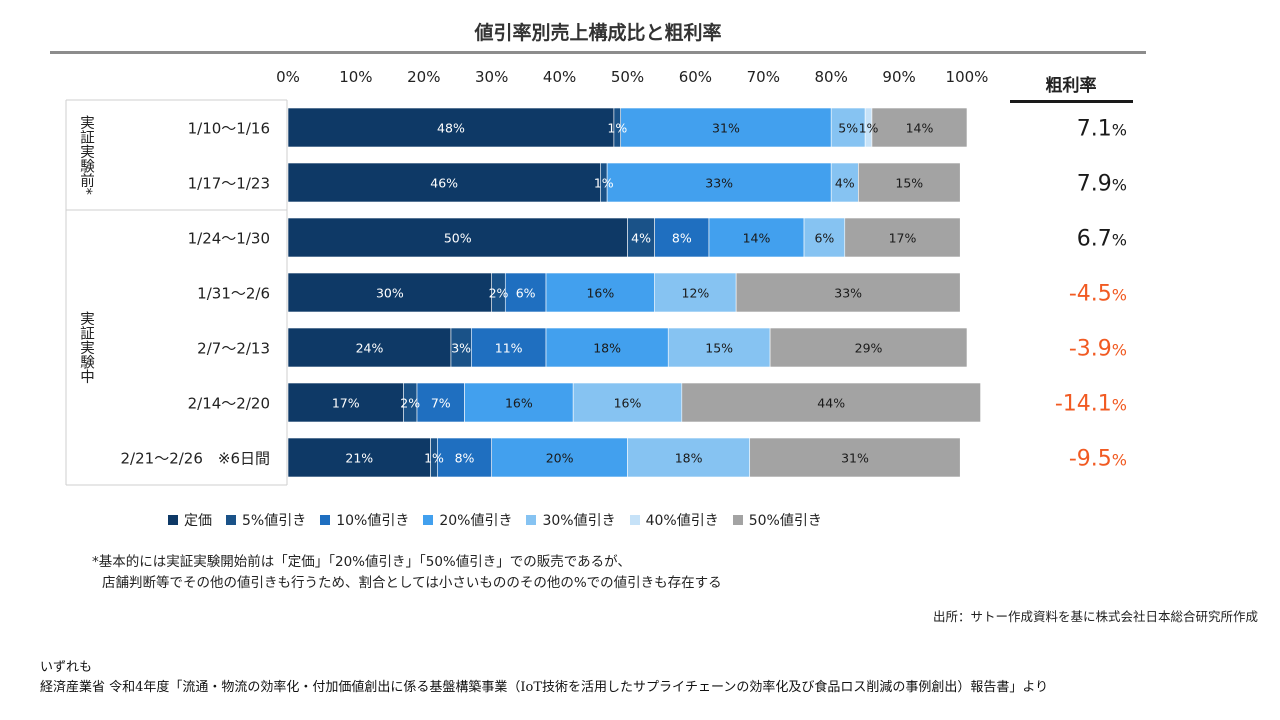 The width and height of the screenshot is (1280, 720). Describe the element at coordinates (848, 128) in the screenshot. I see `data-label: 5%` at that location.